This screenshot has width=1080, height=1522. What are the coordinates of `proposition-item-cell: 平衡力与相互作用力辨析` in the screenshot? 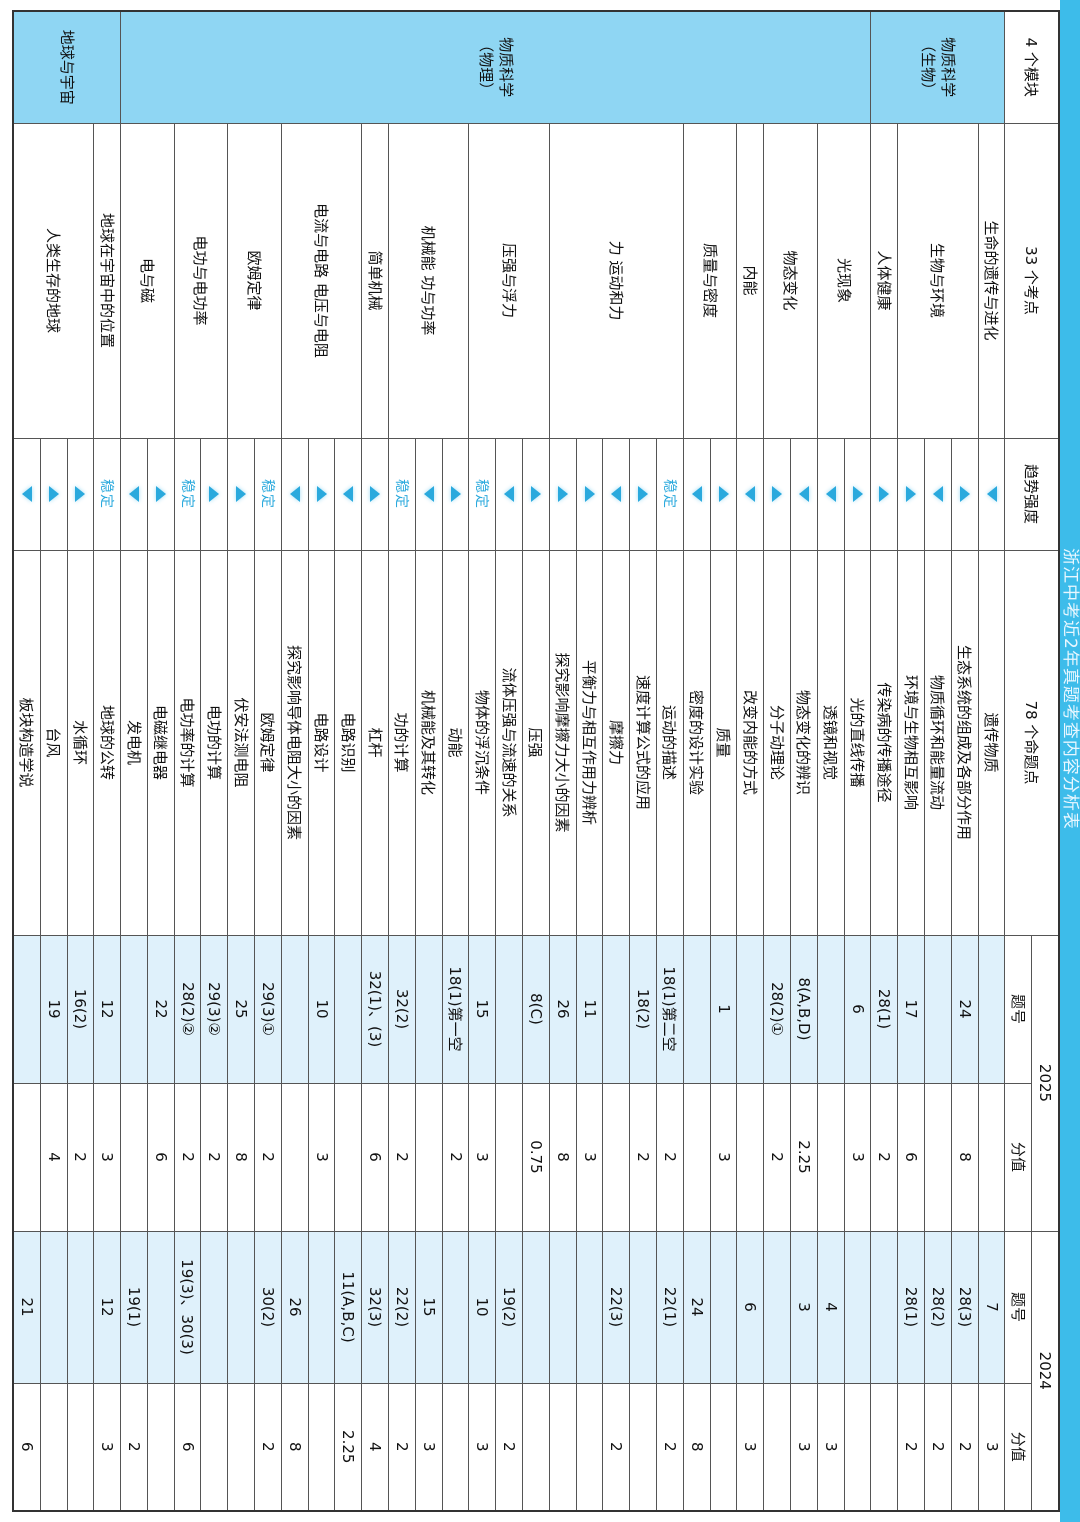 It's located at (589, 742).